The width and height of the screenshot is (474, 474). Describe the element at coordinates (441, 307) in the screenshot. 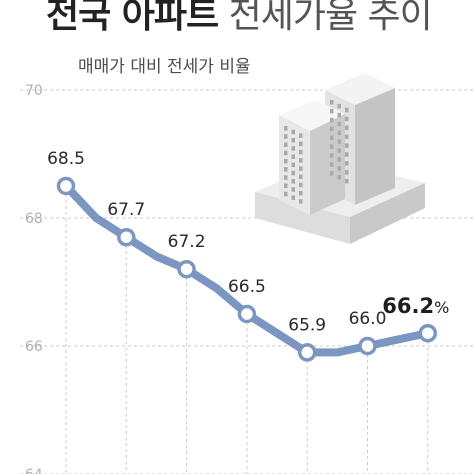

I see `data-label-unit: %` at that location.